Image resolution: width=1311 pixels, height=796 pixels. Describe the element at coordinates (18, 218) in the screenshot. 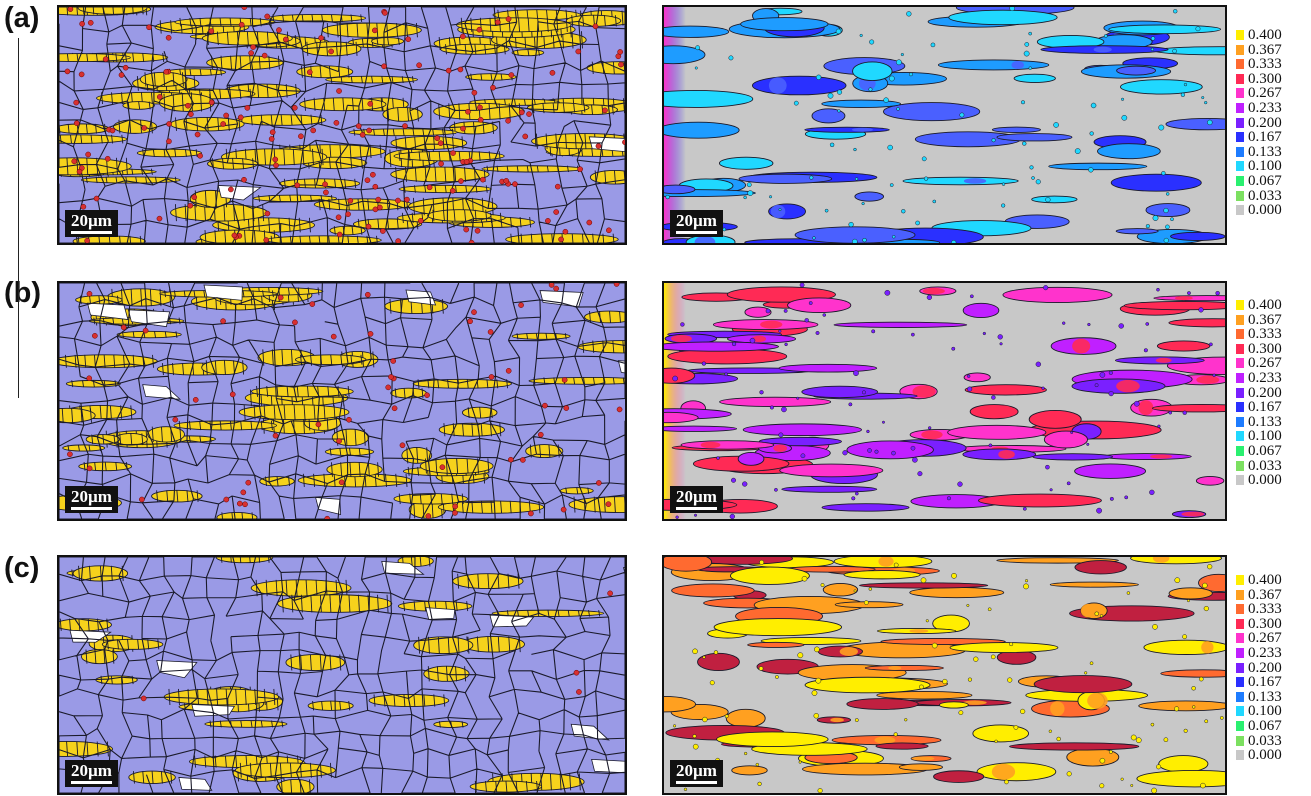

I see `divider-line` at that location.